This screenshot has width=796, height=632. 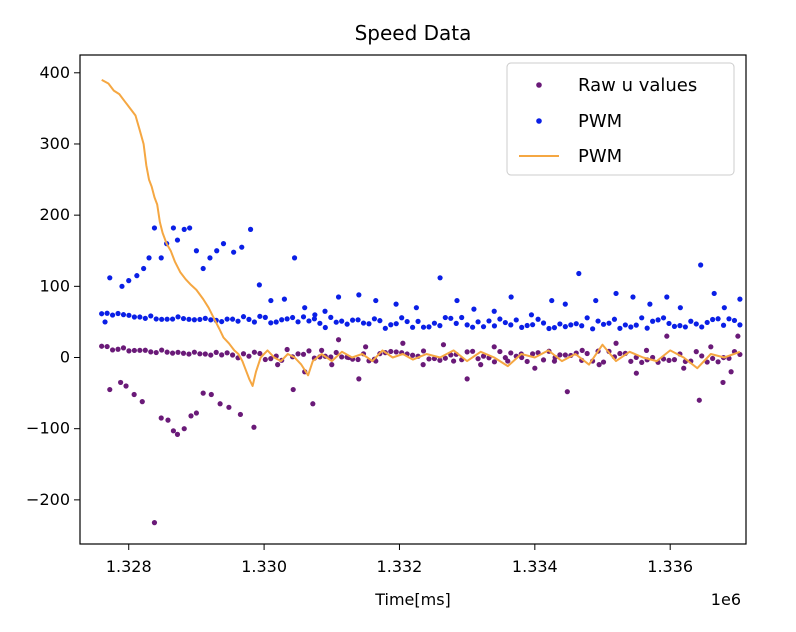 I want to click on x-axis-label: Time[ms], so click(x=412, y=599).